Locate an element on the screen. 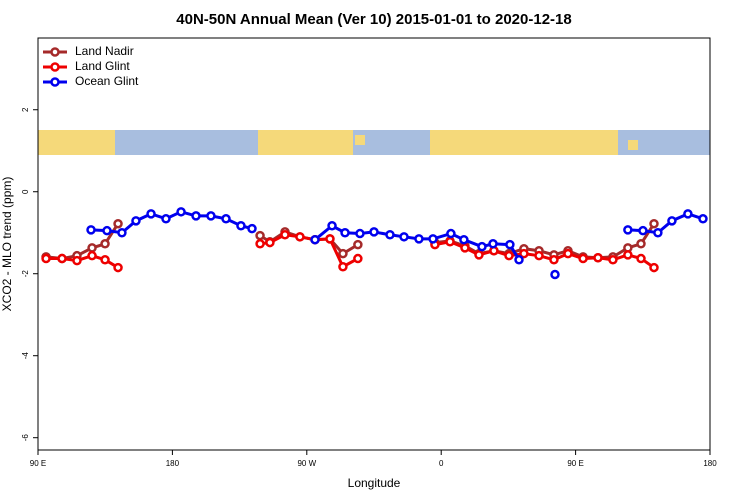 This screenshot has height=500, width=750. x-axis-label: Longitude is located at coordinates (374, 483).